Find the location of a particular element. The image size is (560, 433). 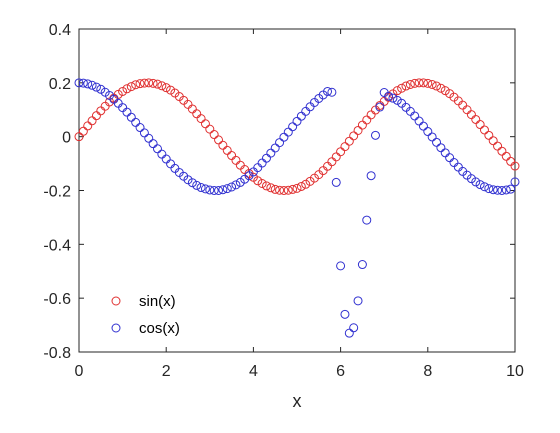

x-tick-label: 4 is located at coordinates (253, 371).